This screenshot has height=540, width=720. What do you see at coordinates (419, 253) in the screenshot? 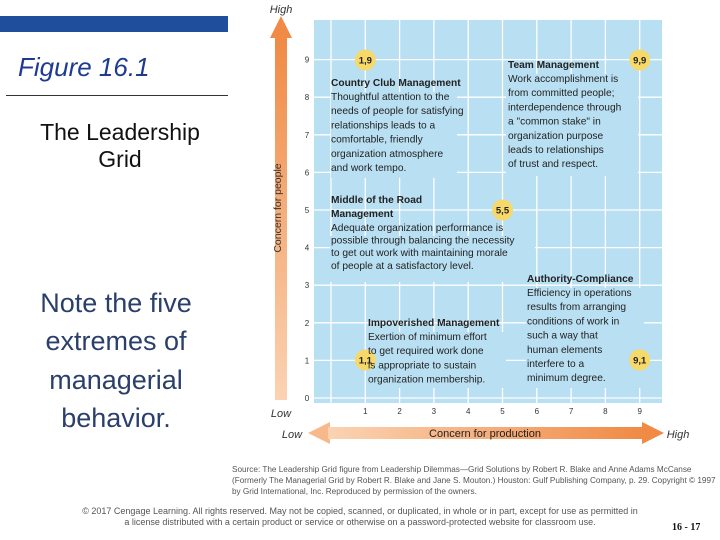
I see `style-body-line: to get out work with maintaining morale` at bounding box center [419, 253].